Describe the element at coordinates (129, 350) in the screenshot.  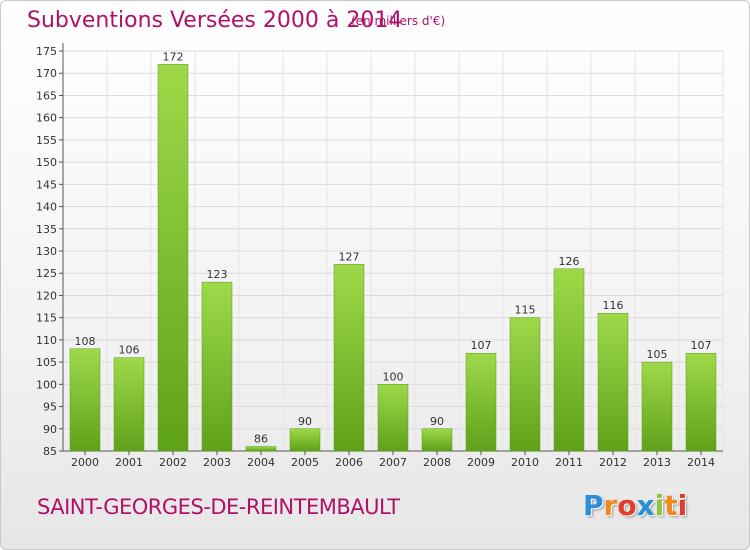
I see `data-label: 106` at that location.